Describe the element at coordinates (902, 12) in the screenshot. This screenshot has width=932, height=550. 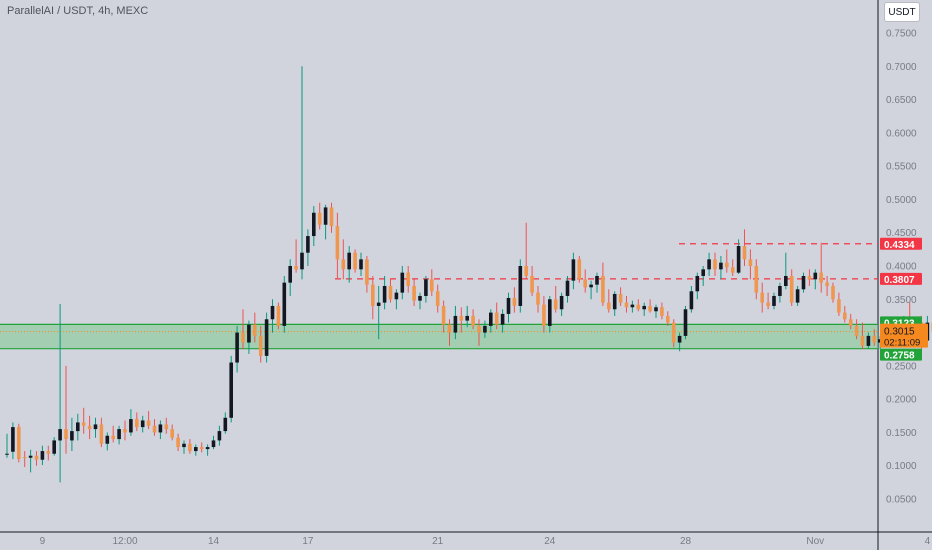
I see `currency-button: USDT` at that location.